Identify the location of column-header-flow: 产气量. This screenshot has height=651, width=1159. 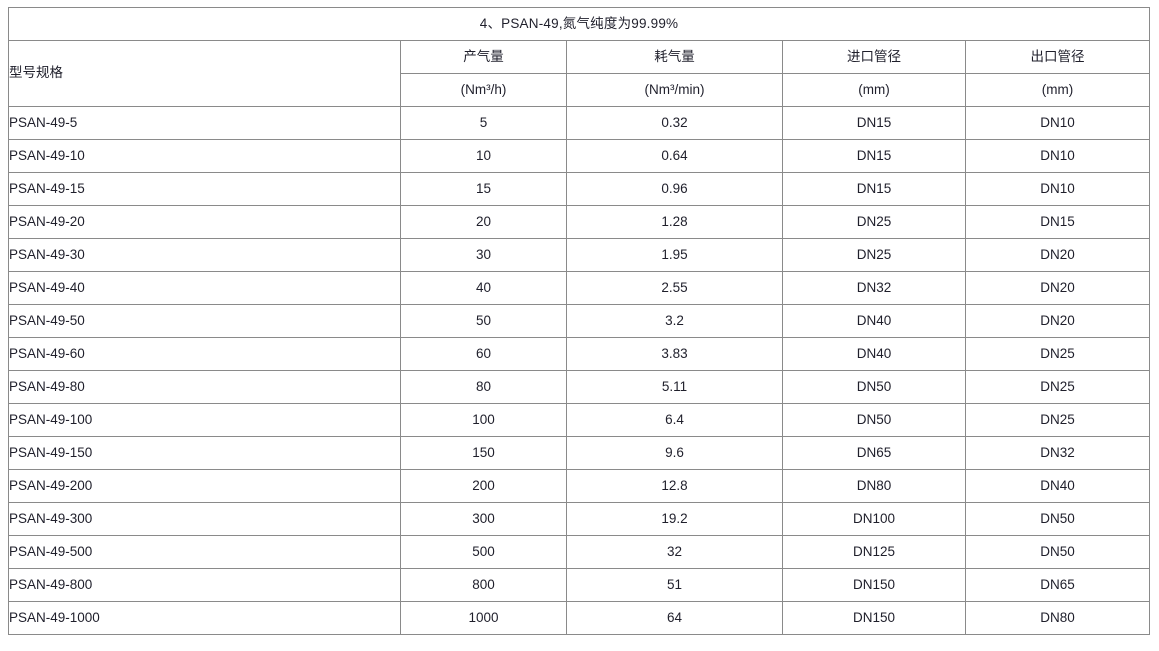
(483, 57).